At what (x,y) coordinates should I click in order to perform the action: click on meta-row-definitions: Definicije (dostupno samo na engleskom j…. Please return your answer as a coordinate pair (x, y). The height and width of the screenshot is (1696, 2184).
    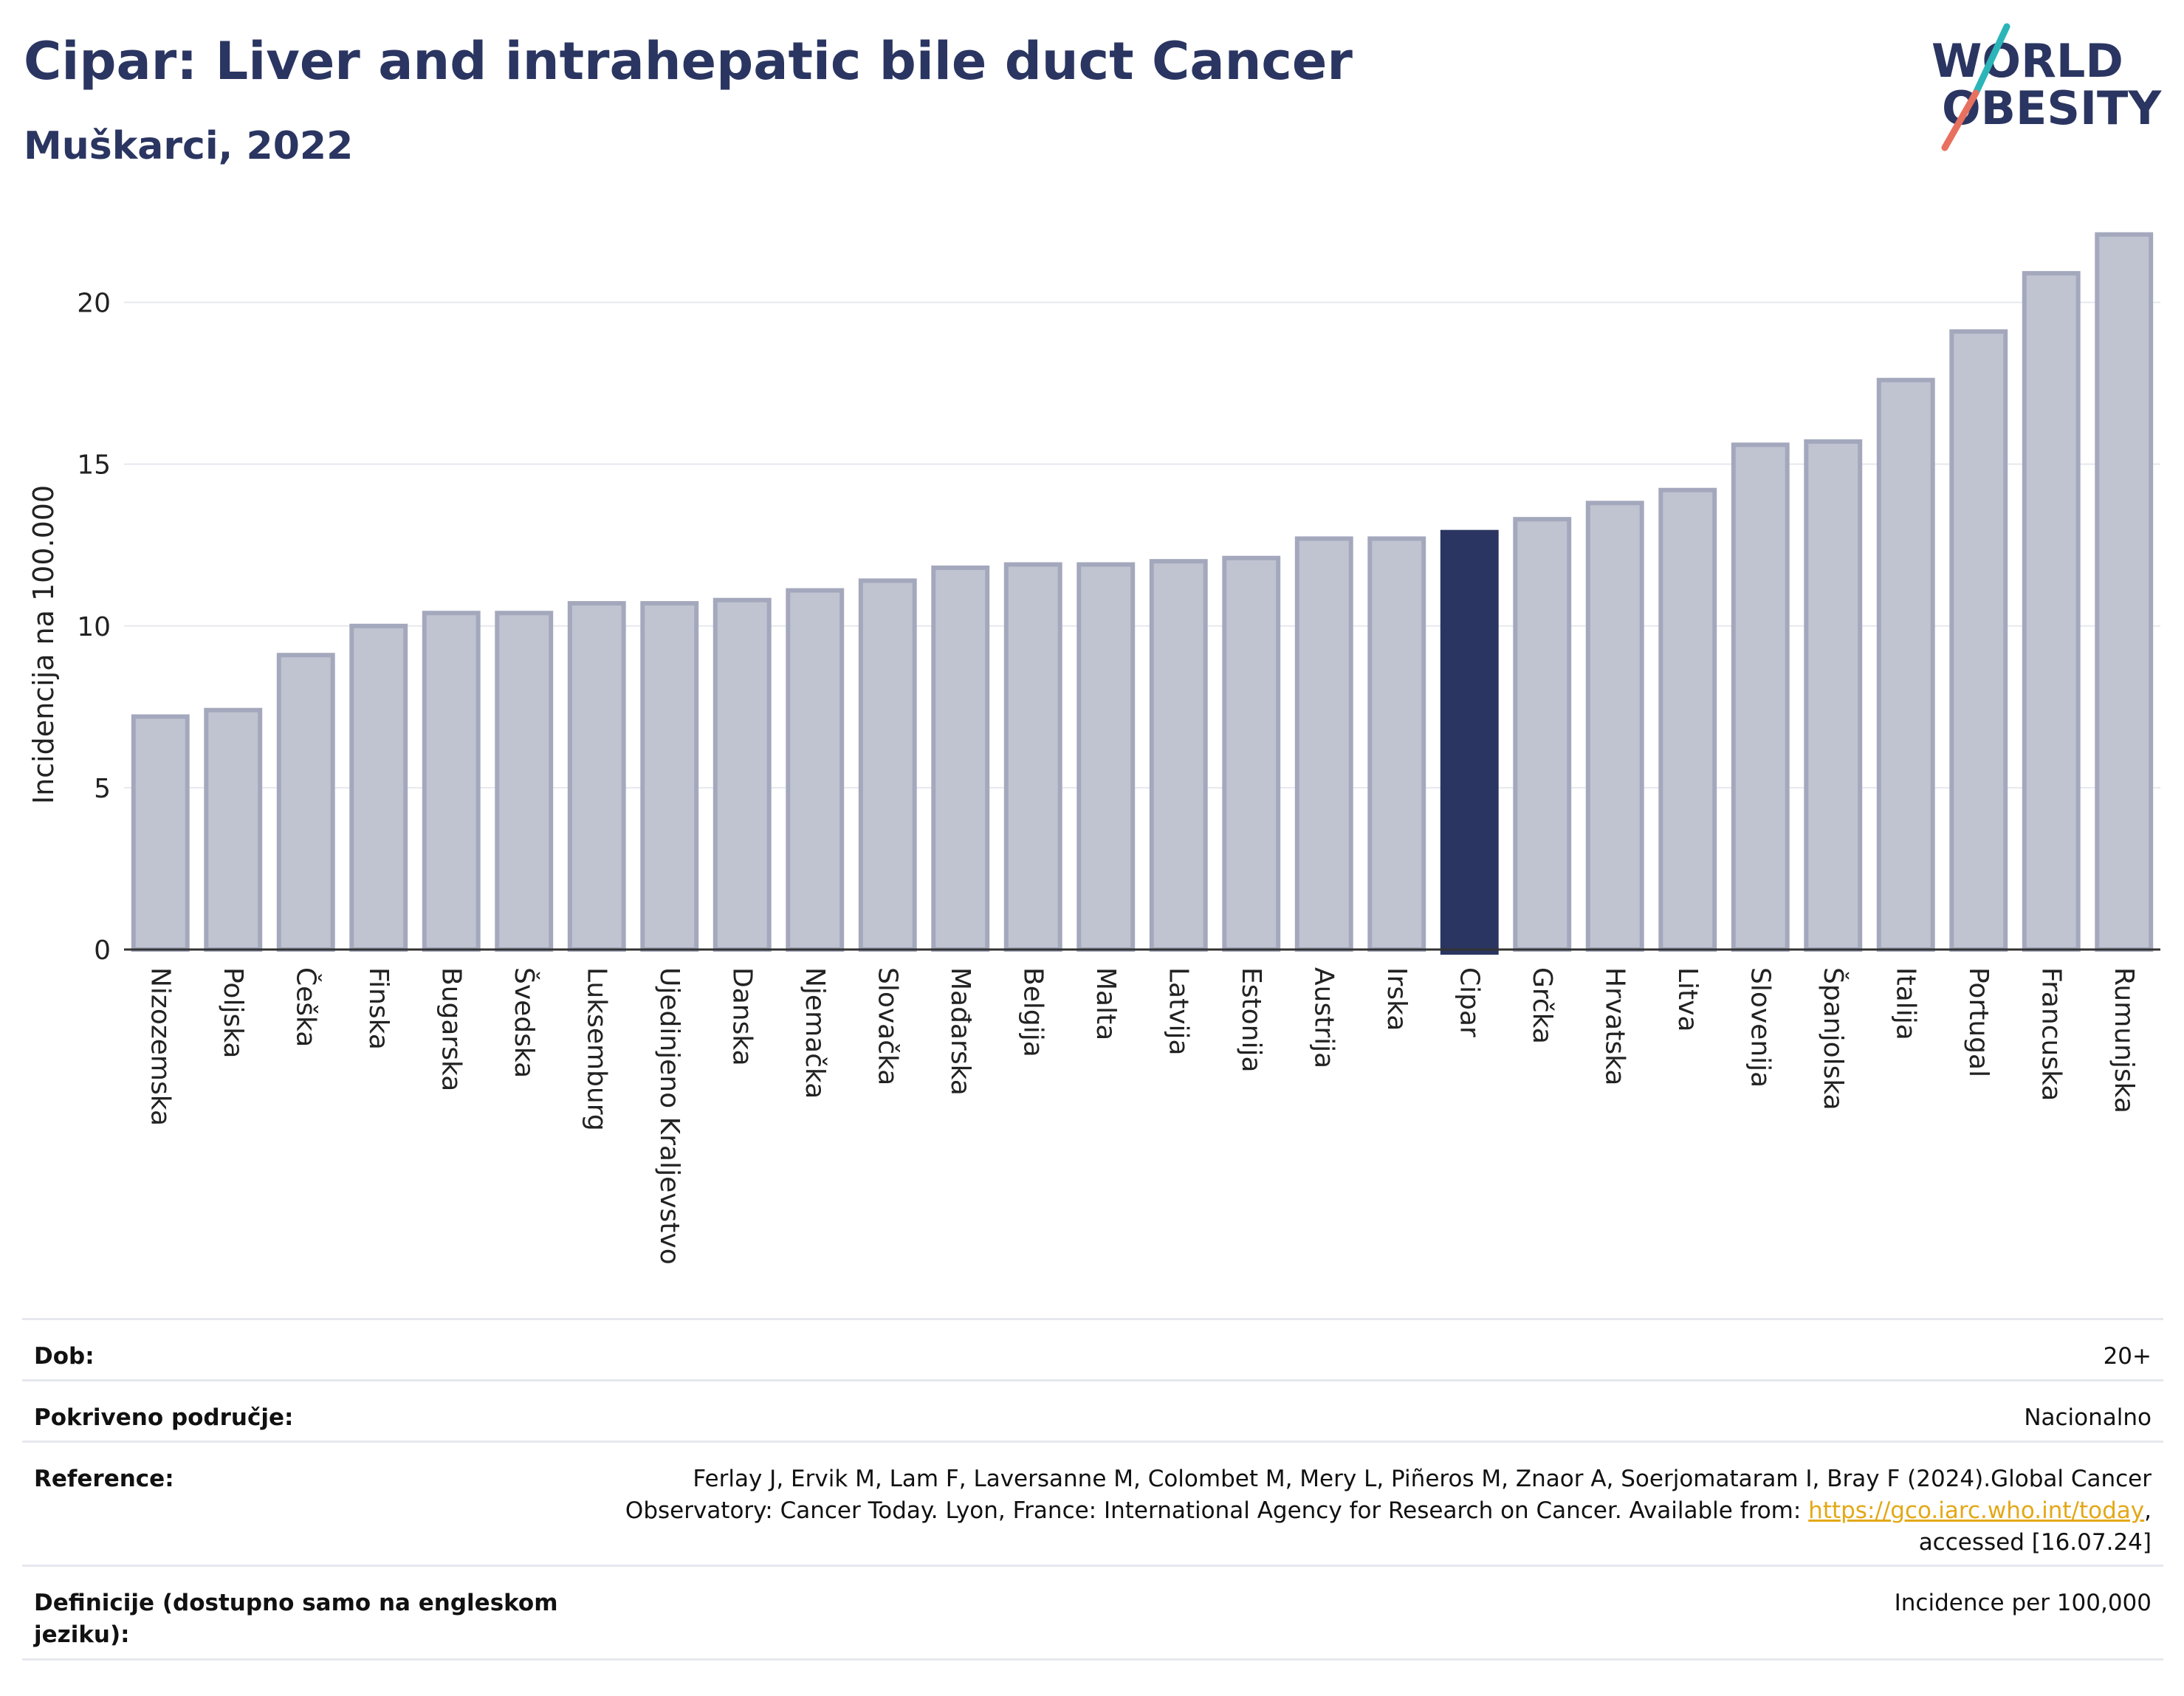
    Looking at the image, I should click on (1093, 1613).